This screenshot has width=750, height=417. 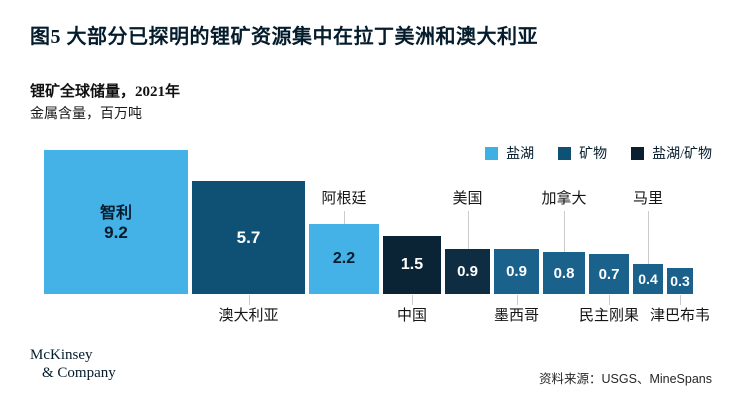 What do you see at coordinates (564, 199) in the screenshot?
I see `country-label-canada: 加拿大` at bounding box center [564, 199].